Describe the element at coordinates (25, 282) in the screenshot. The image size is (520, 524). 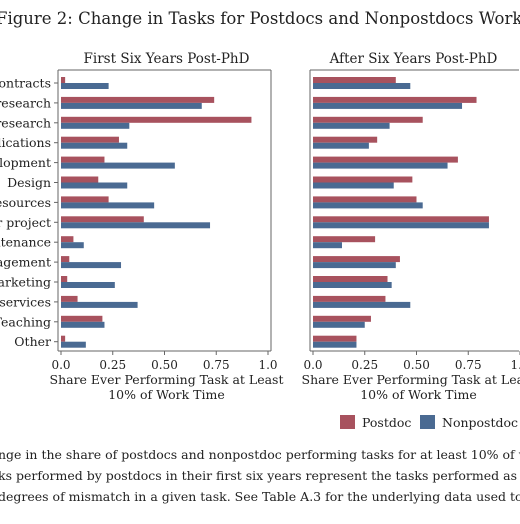
I see `category-label: marketing` at that location.